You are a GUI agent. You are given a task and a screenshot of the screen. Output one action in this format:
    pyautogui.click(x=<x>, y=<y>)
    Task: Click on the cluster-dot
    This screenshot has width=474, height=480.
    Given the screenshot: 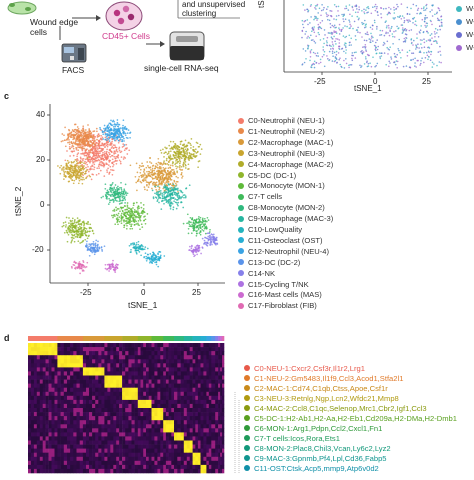 What is the action you would take?
    pyautogui.click(x=241, y=142)
    